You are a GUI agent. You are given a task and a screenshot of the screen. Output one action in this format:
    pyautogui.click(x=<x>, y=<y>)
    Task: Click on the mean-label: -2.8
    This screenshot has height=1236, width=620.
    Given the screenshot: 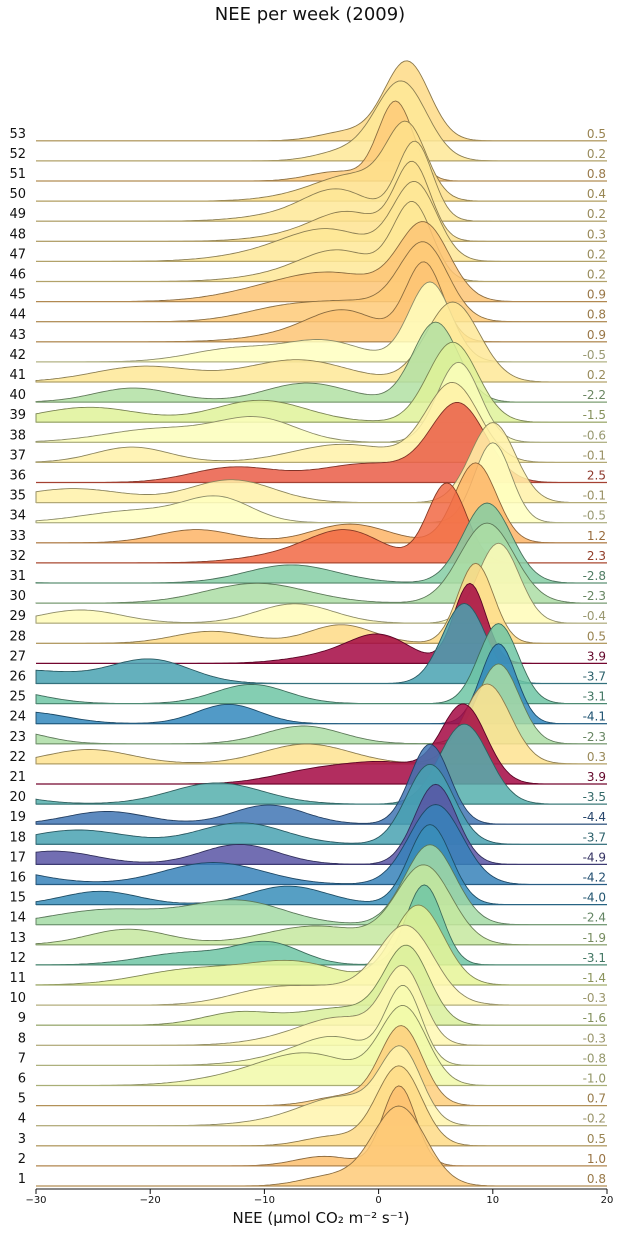 What is the action you would take?
    pyautogui.click(x=594, y=576)
    